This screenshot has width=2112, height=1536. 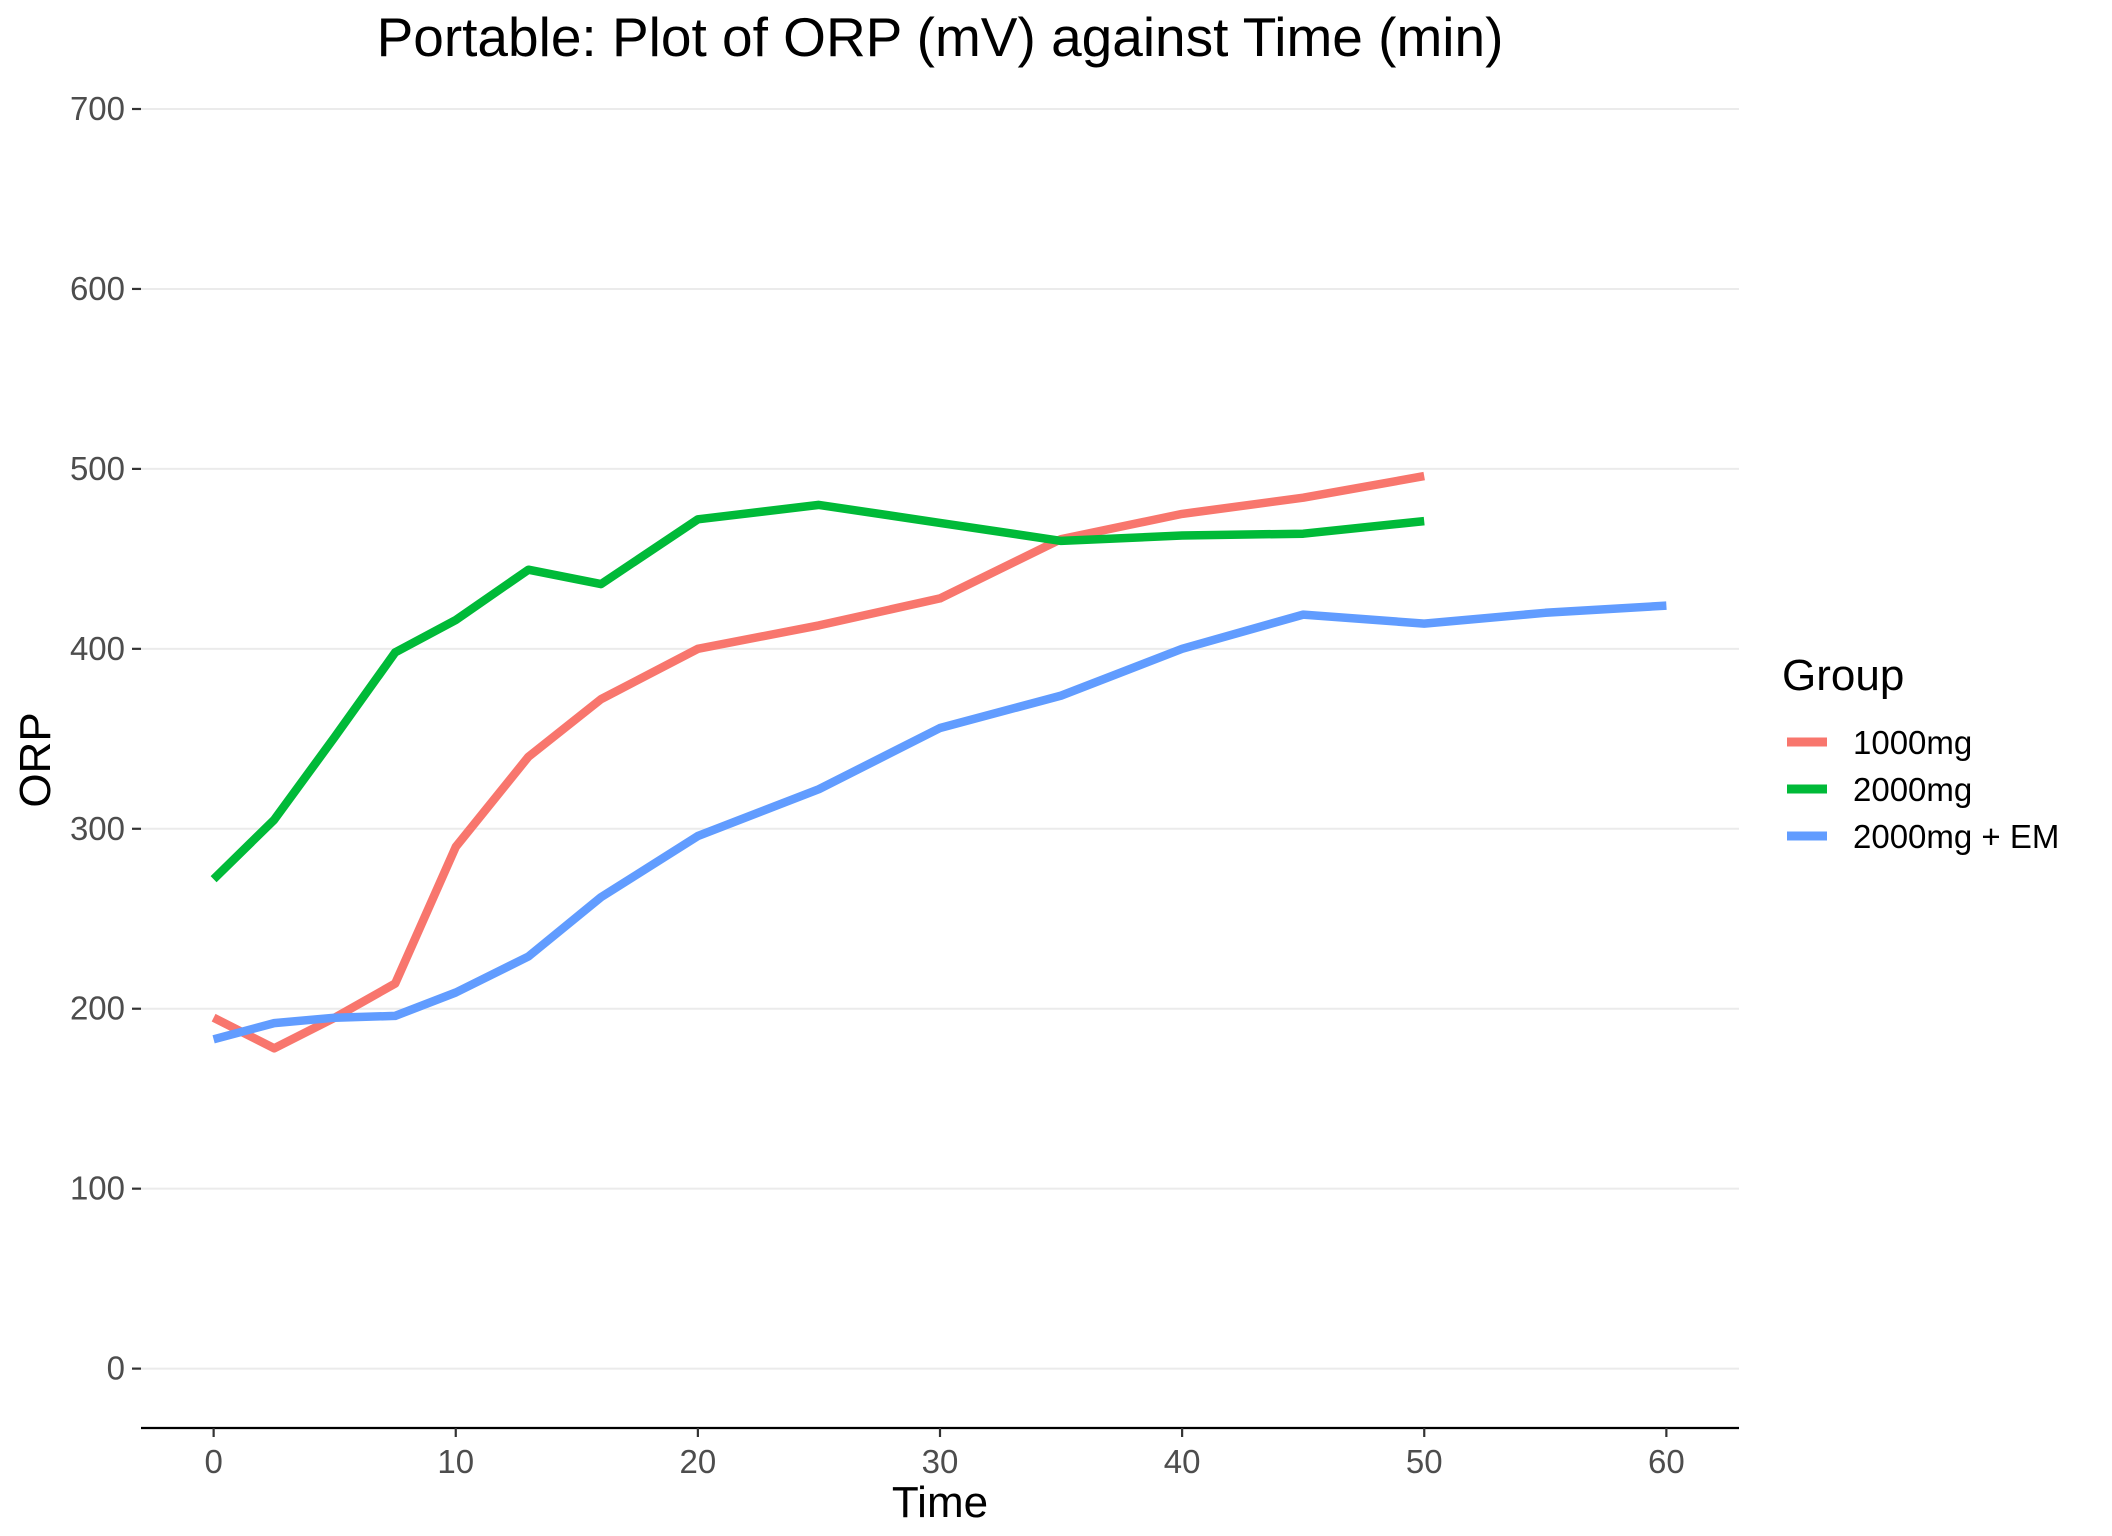 What do you see at coordinates (97, 828) in the screenshot?
I see `y-tick-label: 300` at bounding box center [97, 828].